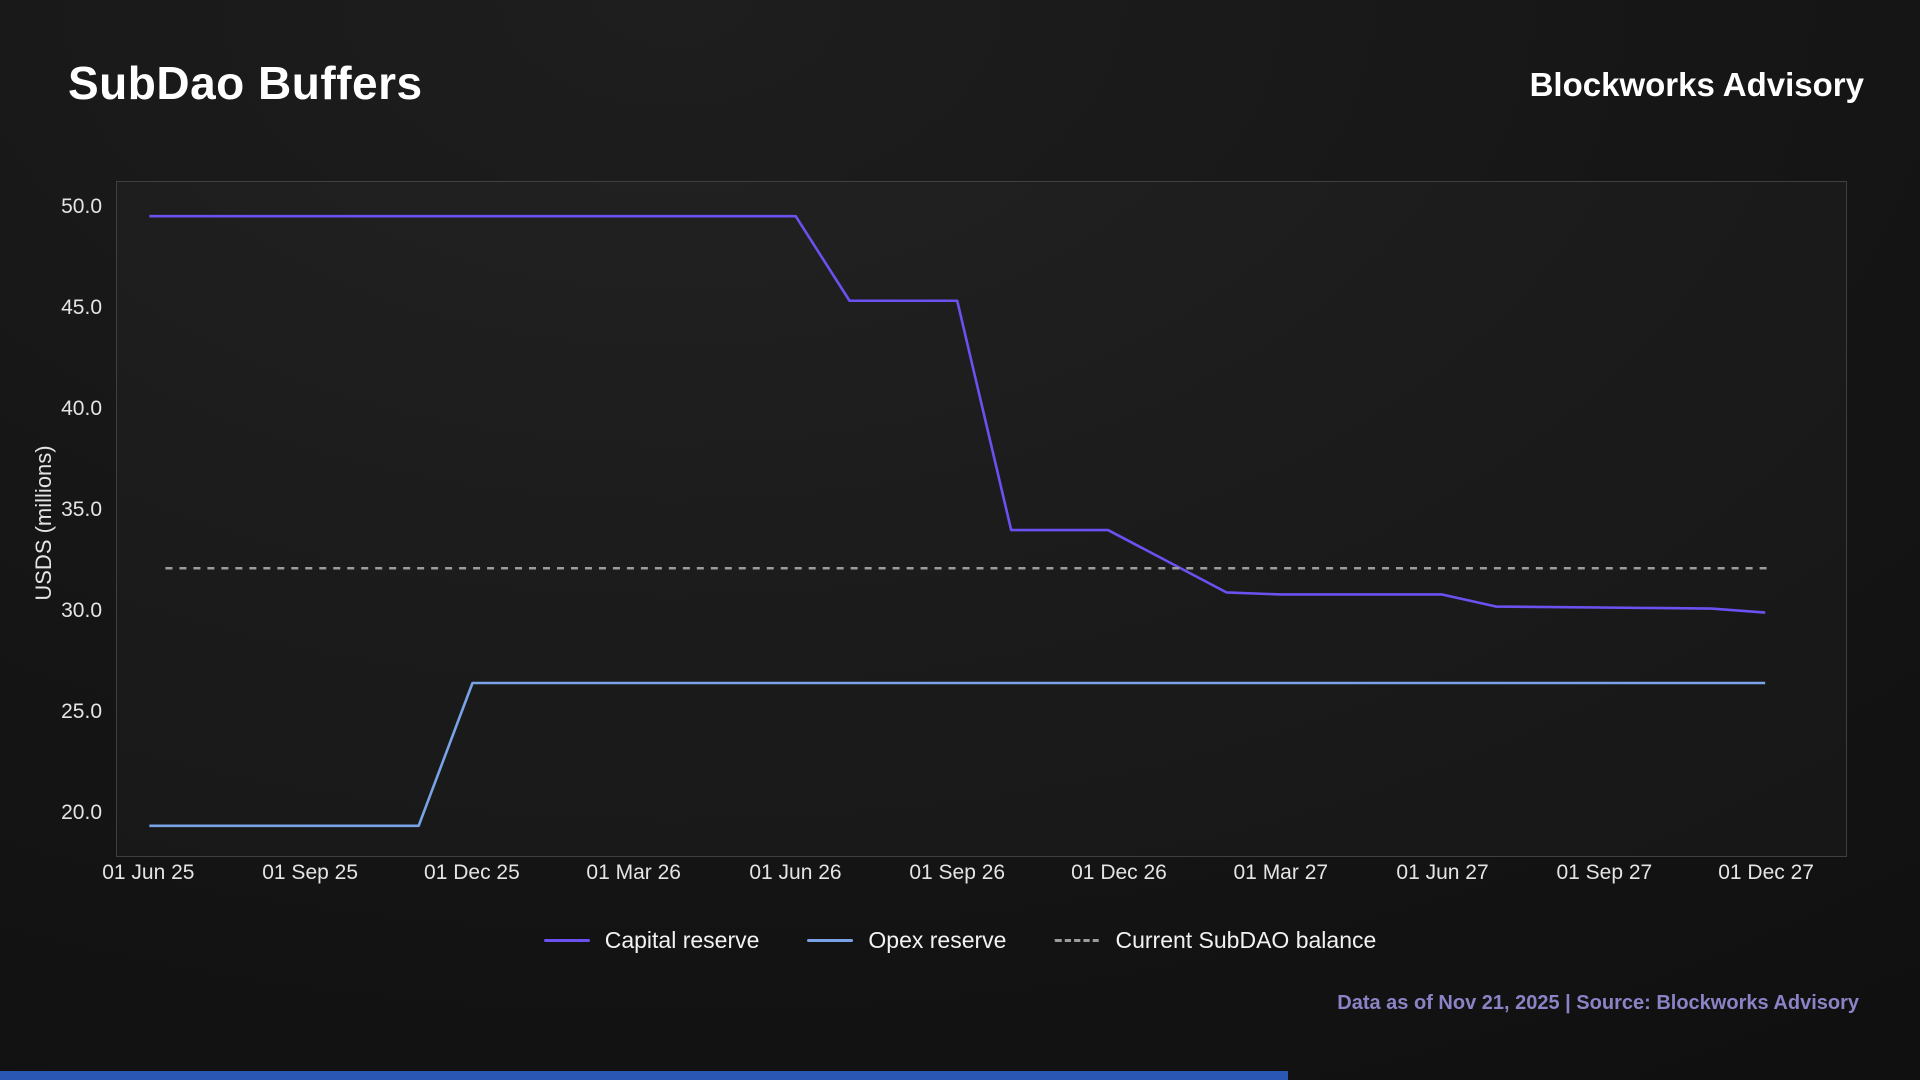 The image size is (1920, 1080). Describe the element at coordinates (1766, 872) in the screenshot. I see `x-tick-label: 01 Dec 27` at that location.